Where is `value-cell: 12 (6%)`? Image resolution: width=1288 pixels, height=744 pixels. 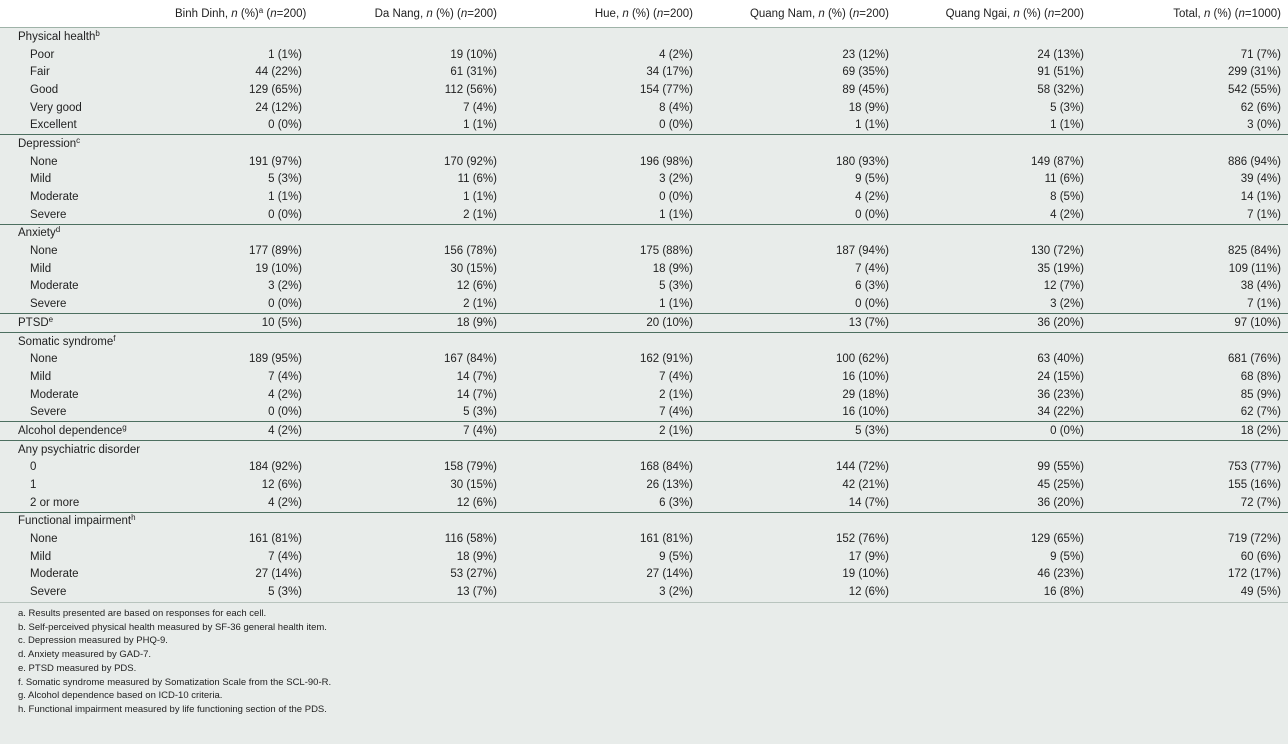 value-cell: 12 (6%) is located at coordinates (476, 286).